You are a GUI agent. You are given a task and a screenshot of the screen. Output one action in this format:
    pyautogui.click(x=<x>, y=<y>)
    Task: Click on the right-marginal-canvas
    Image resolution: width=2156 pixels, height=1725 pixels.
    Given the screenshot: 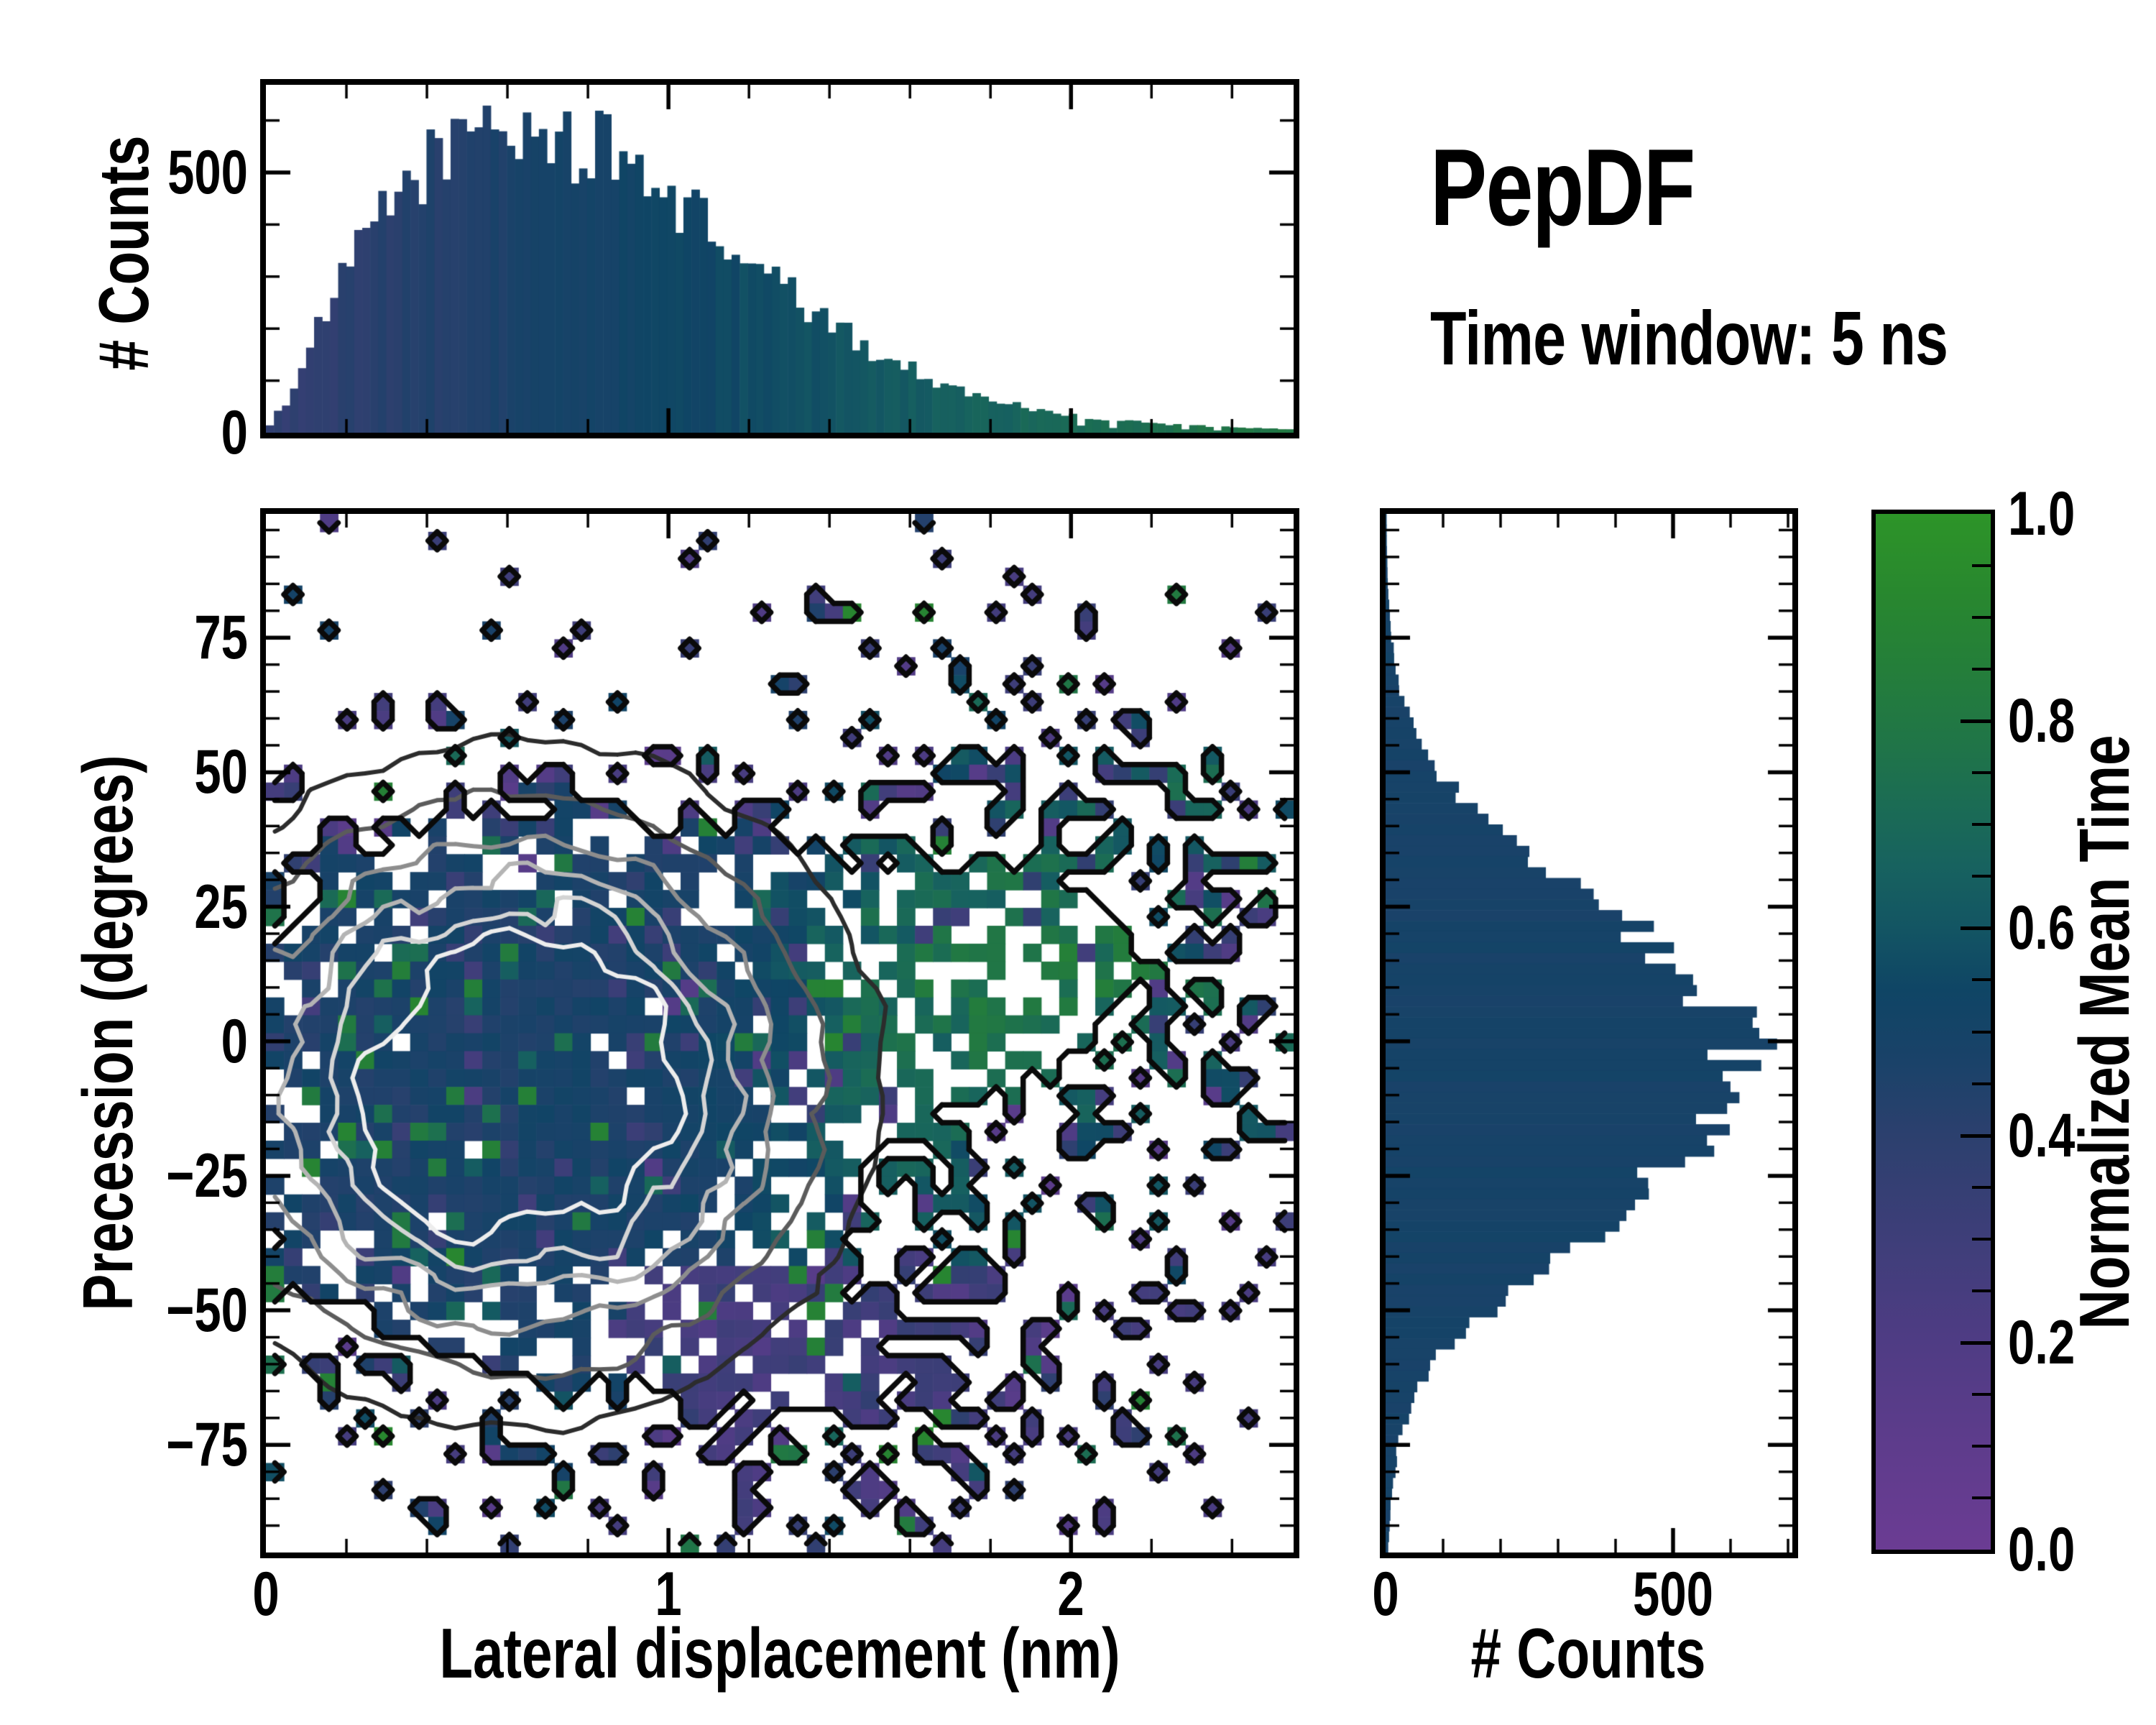 What is the action you would take?
    pyautogui.click(x=1589, y=1033)
    